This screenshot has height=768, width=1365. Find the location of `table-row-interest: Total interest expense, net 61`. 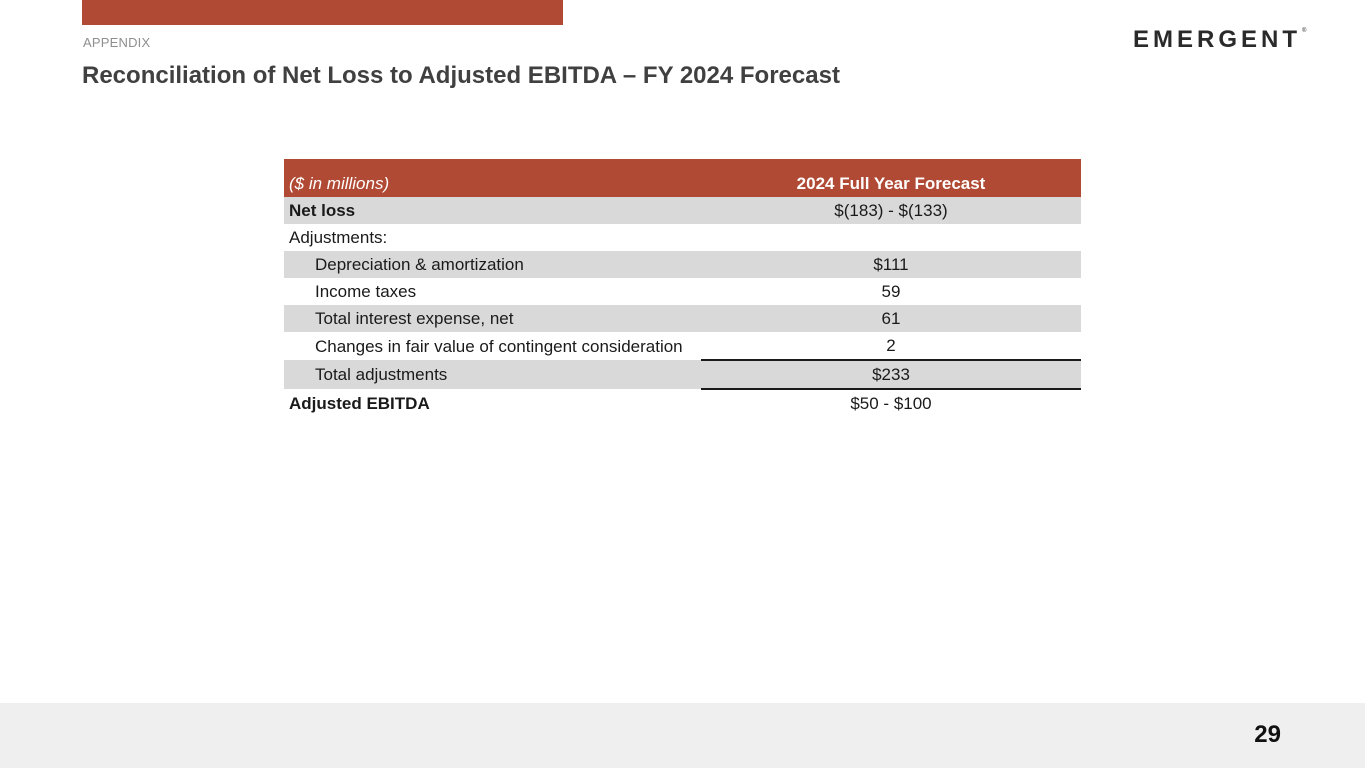

table-row-interest: Total interest expense, net 61 is located at coordinates (682, 318).